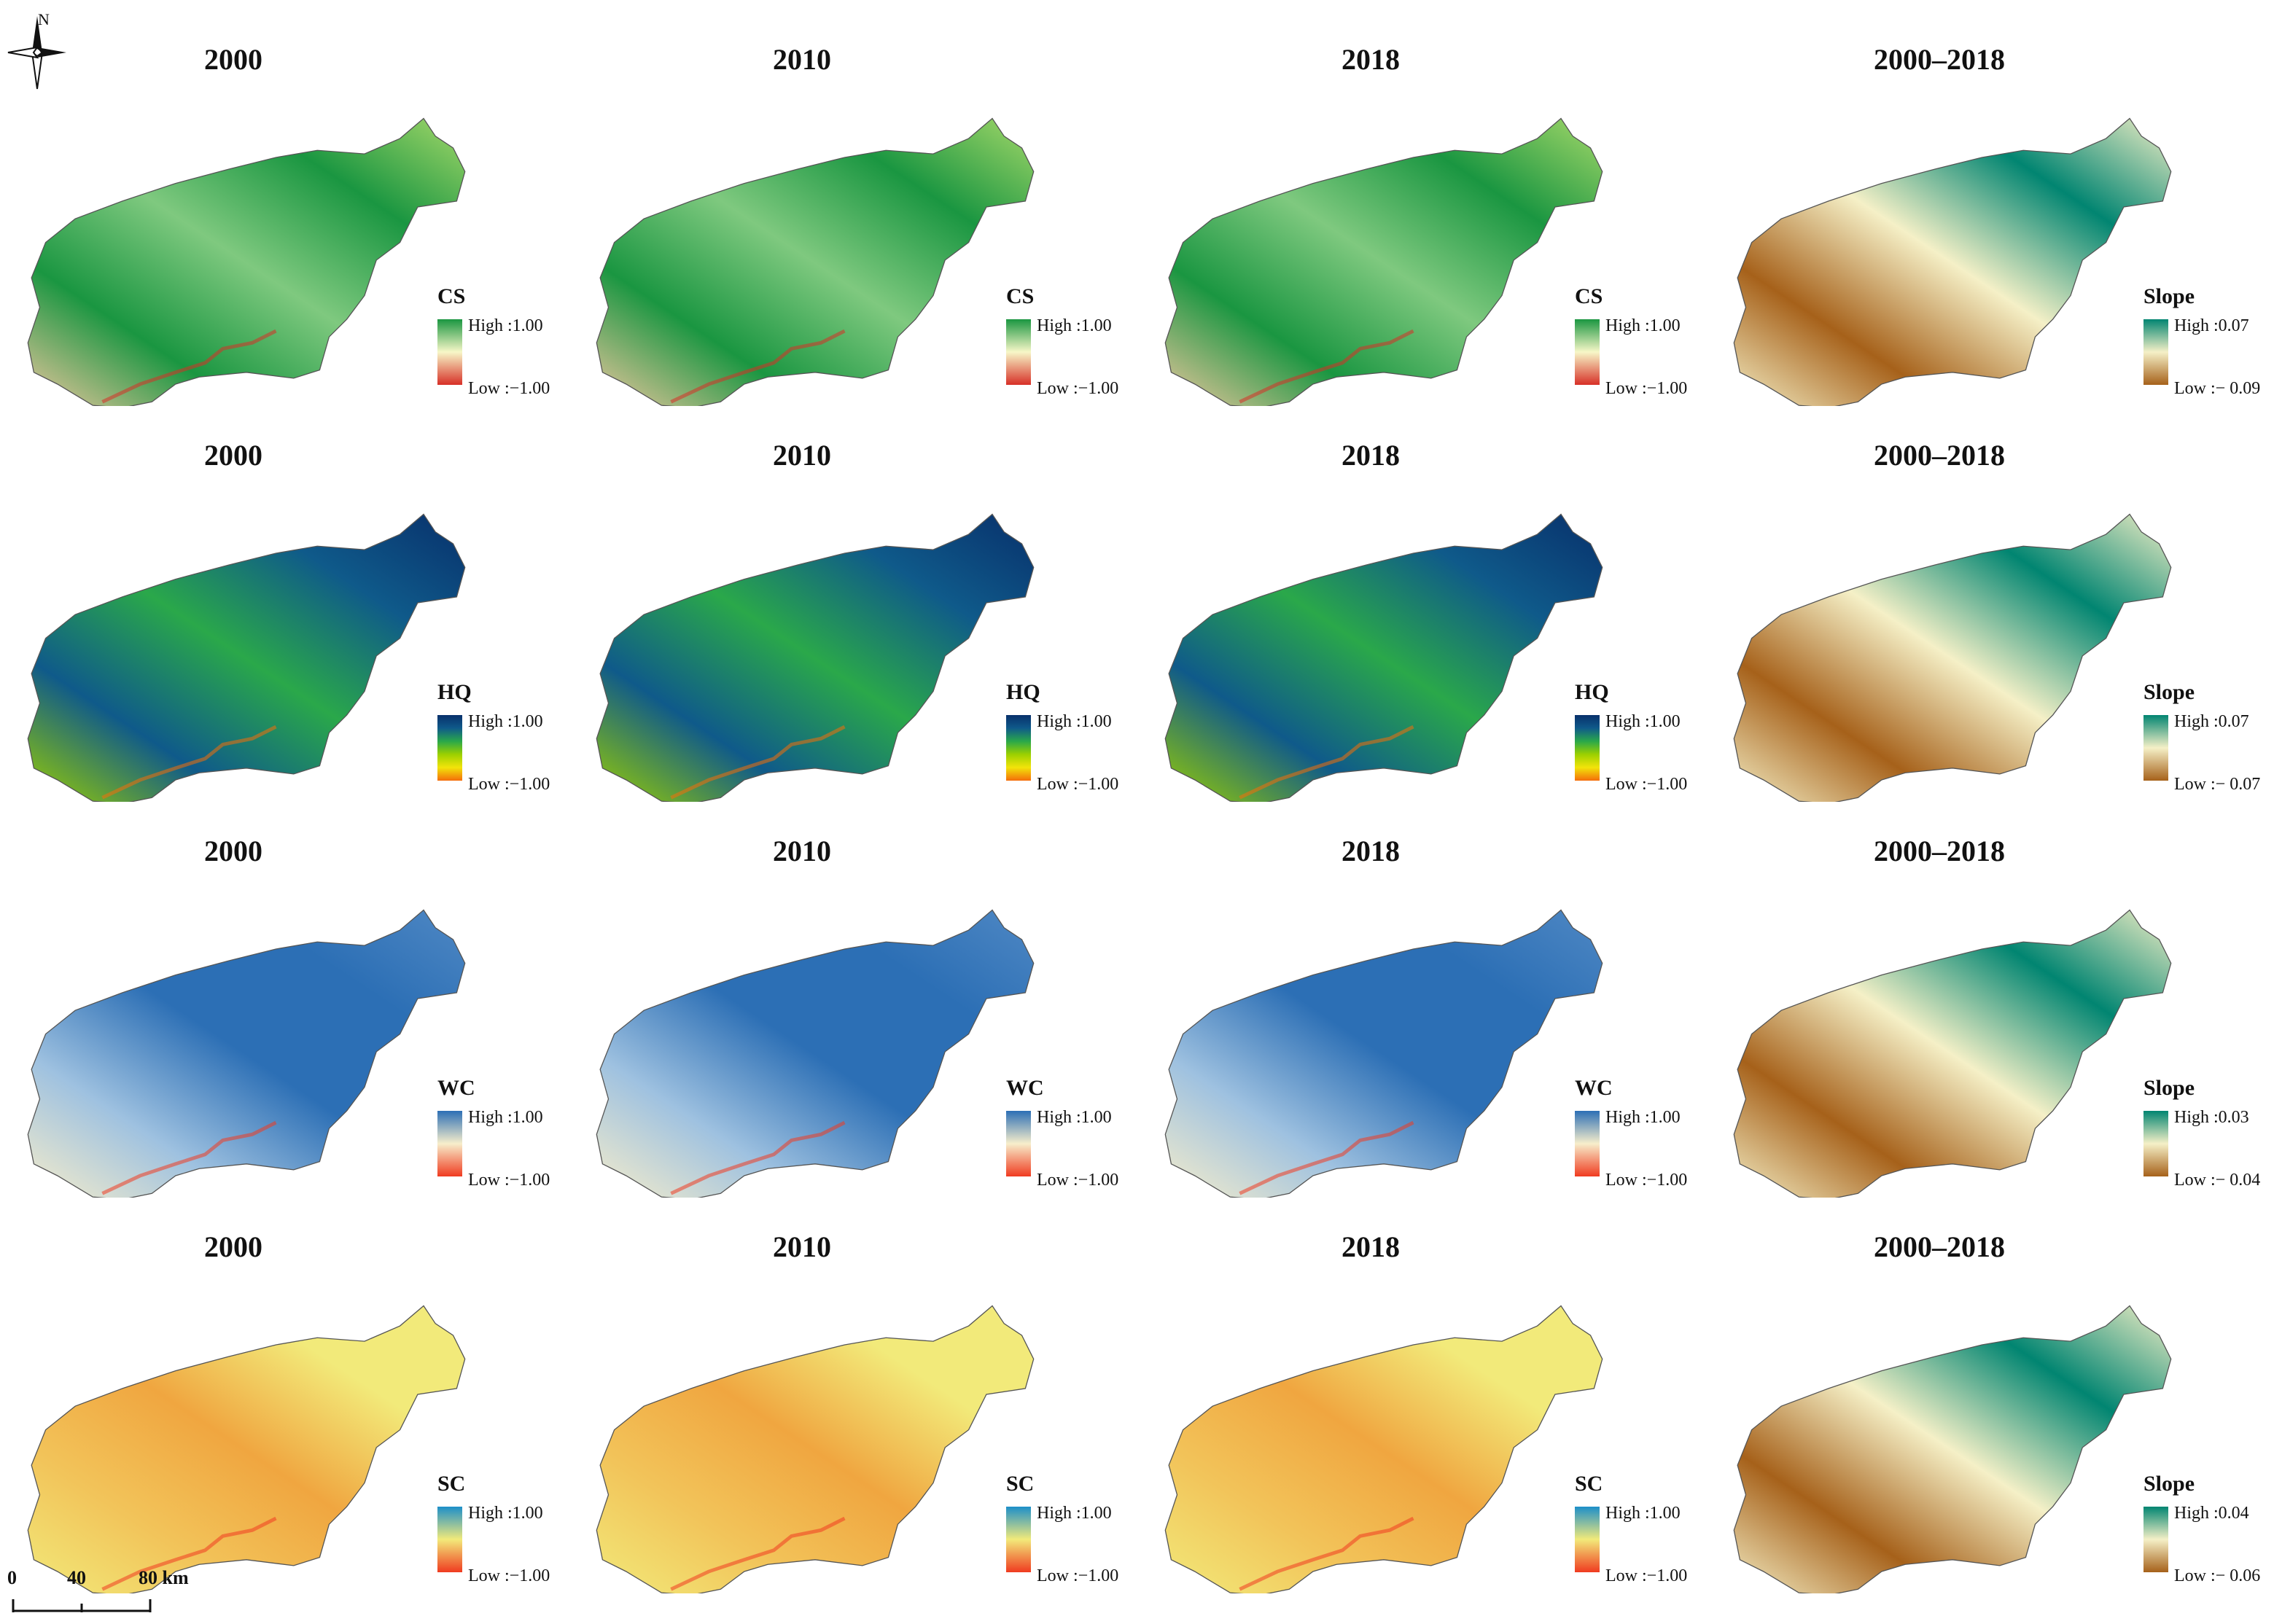  Describe the element at coordinates (12, 1577) in the screenshot. I see `scale-label-0: 0` at that location.